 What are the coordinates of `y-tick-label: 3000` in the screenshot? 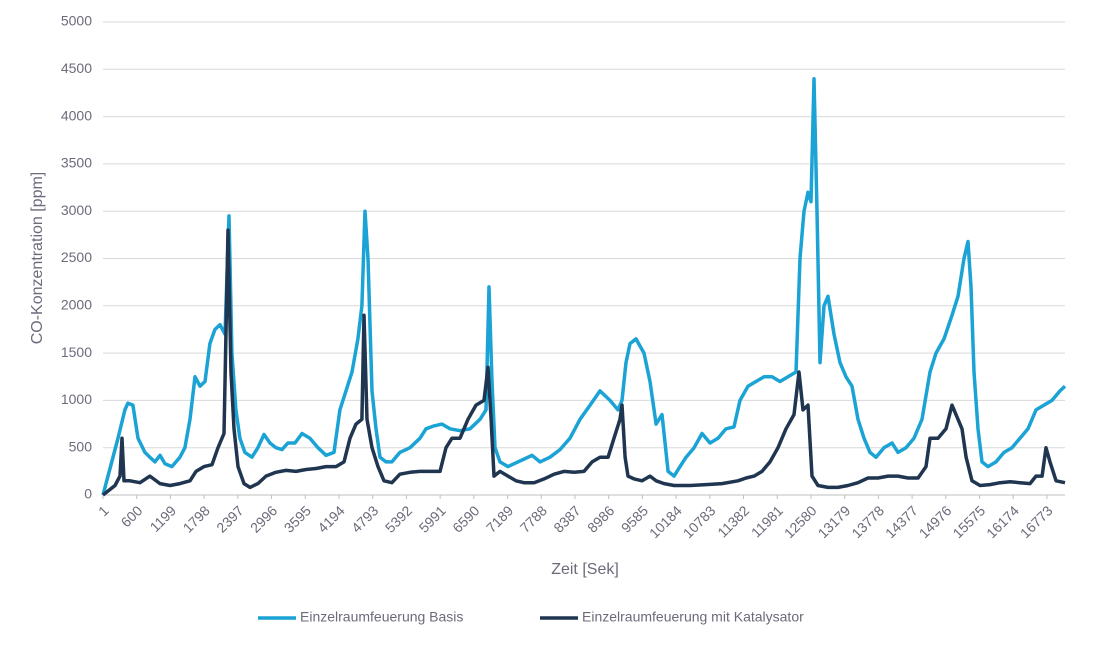 It's located at (76, 210).